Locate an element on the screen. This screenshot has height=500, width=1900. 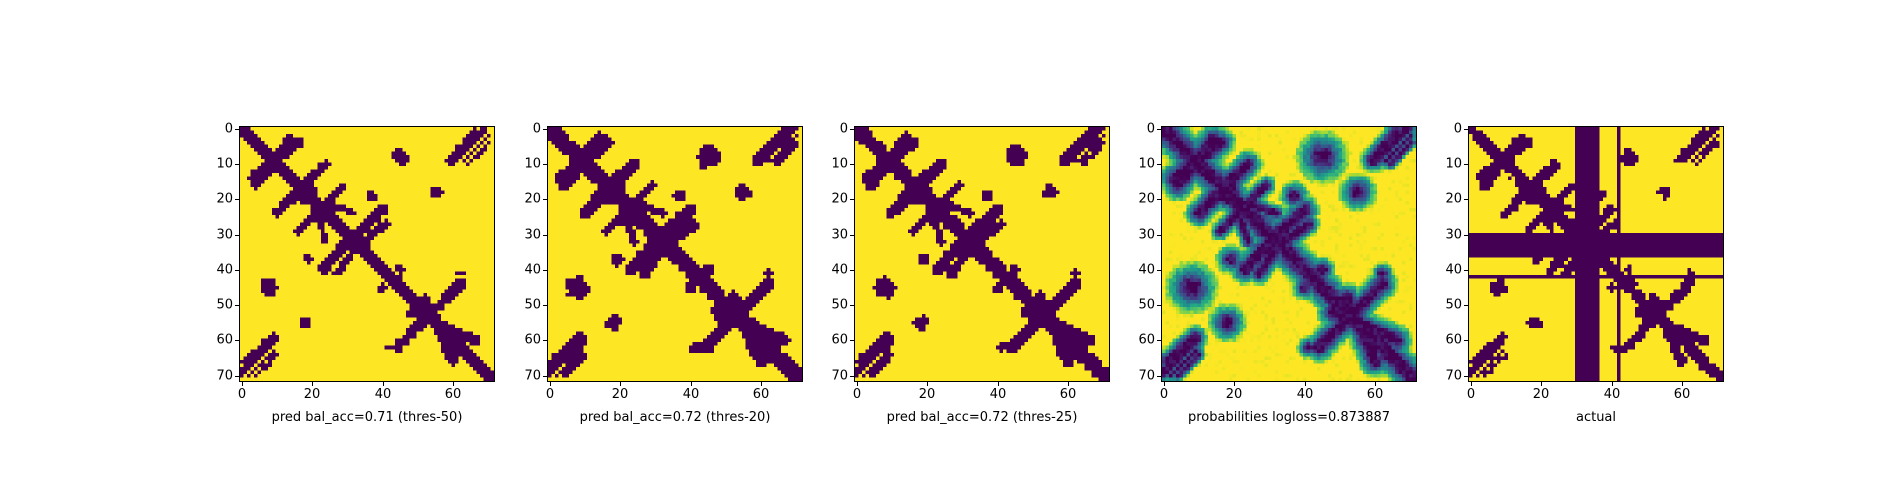
x-tick-label: 20 is located at coordinates (1234, 394).